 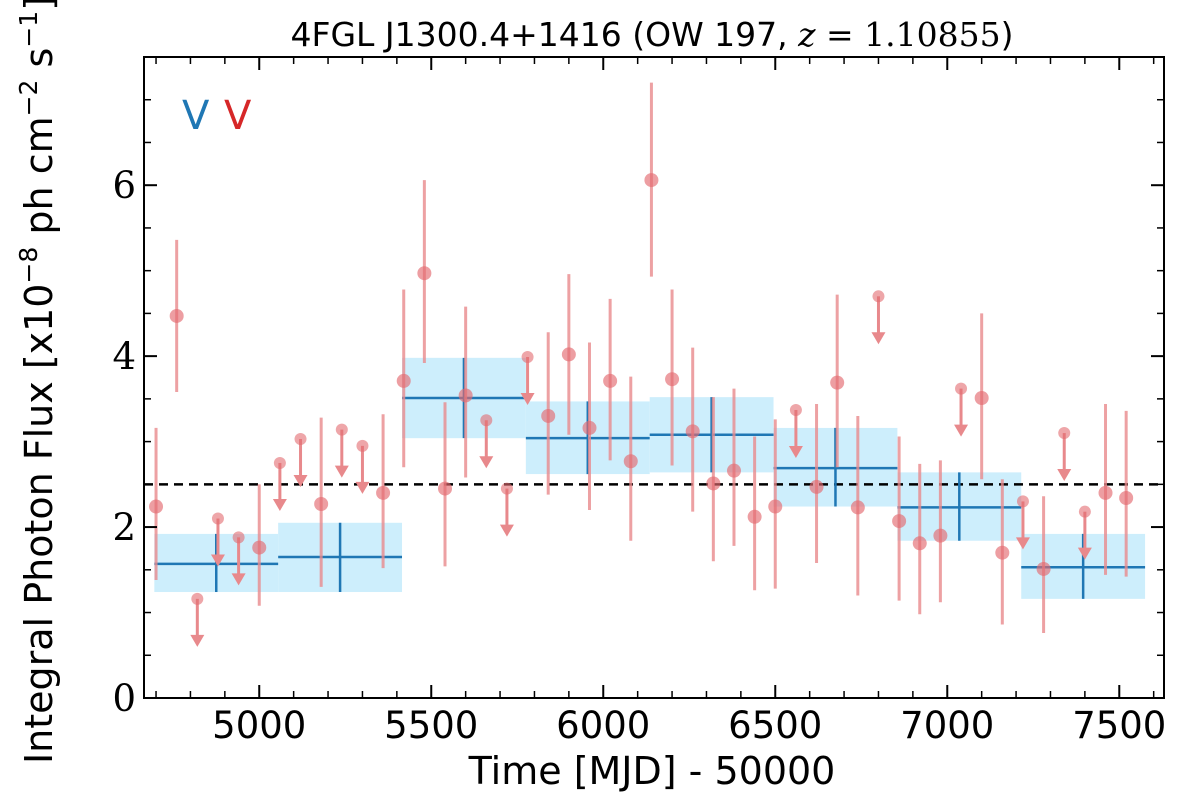 I want to click on x-tick-label-2: 6000, so click(x=603, y=725).